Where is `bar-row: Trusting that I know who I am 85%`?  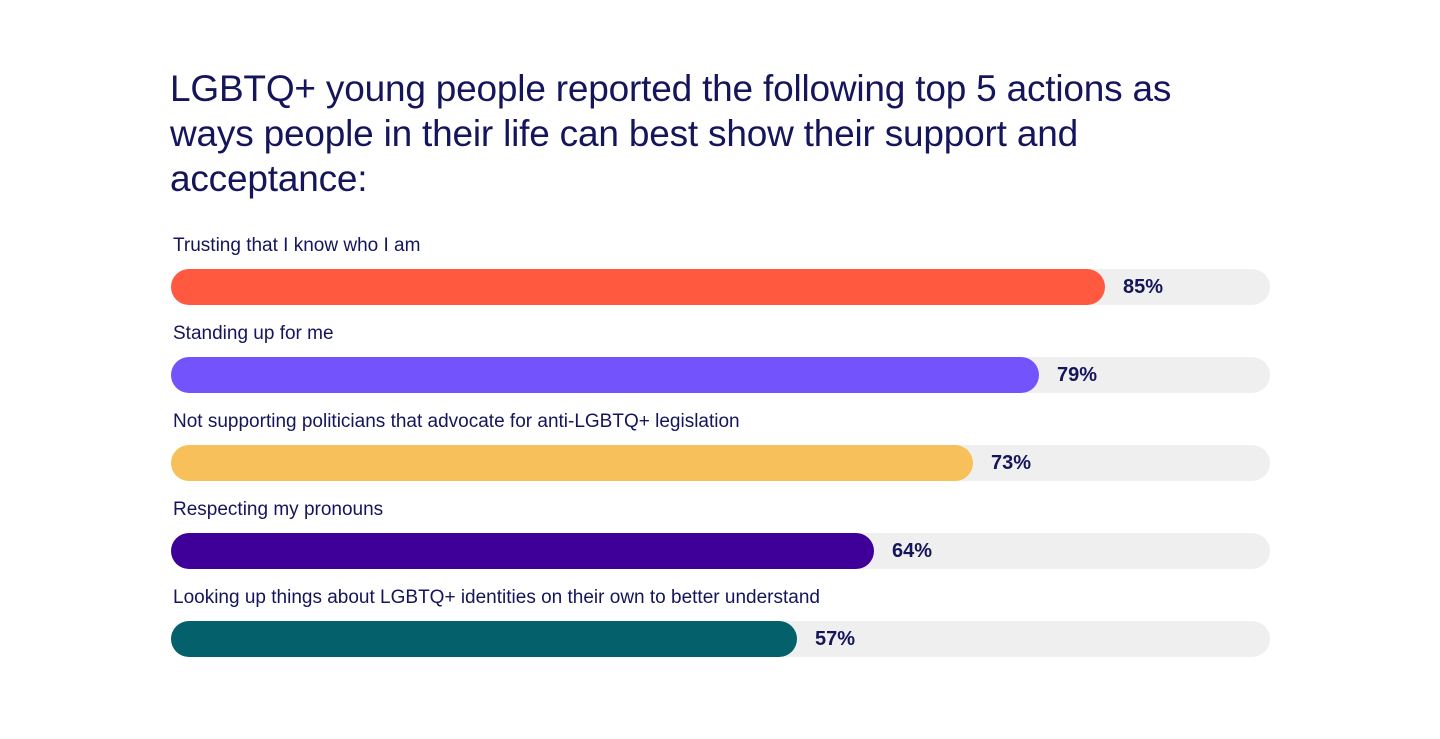
bar-row: Trusting that I know who I am 85% is located at coordinates (720, 278).